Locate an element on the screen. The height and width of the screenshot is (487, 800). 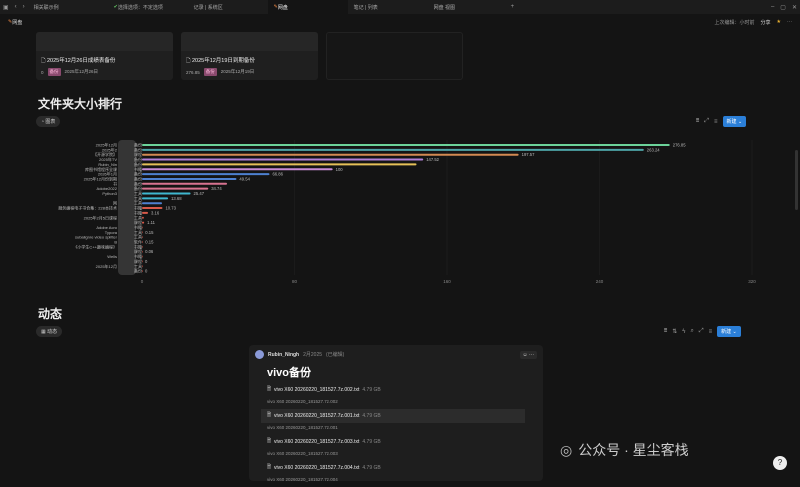
section-title: 文件夹大小排行 is located at coordinates (80, 104).